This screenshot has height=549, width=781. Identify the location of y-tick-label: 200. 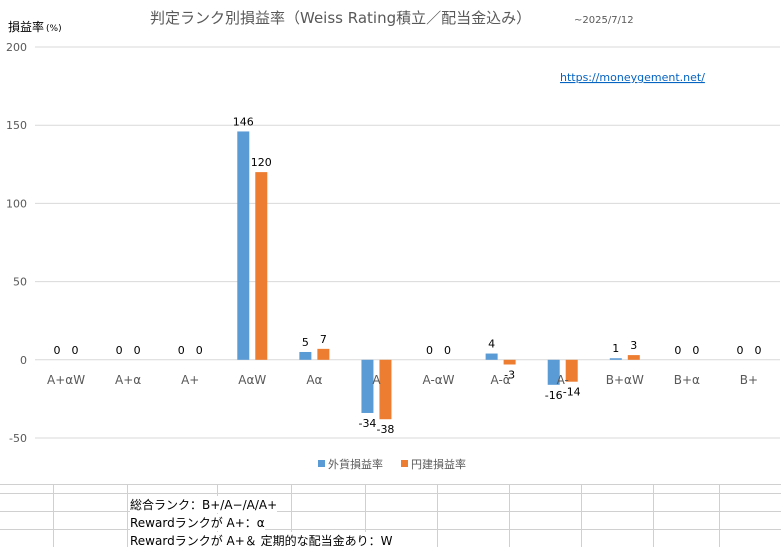
(16, 47).